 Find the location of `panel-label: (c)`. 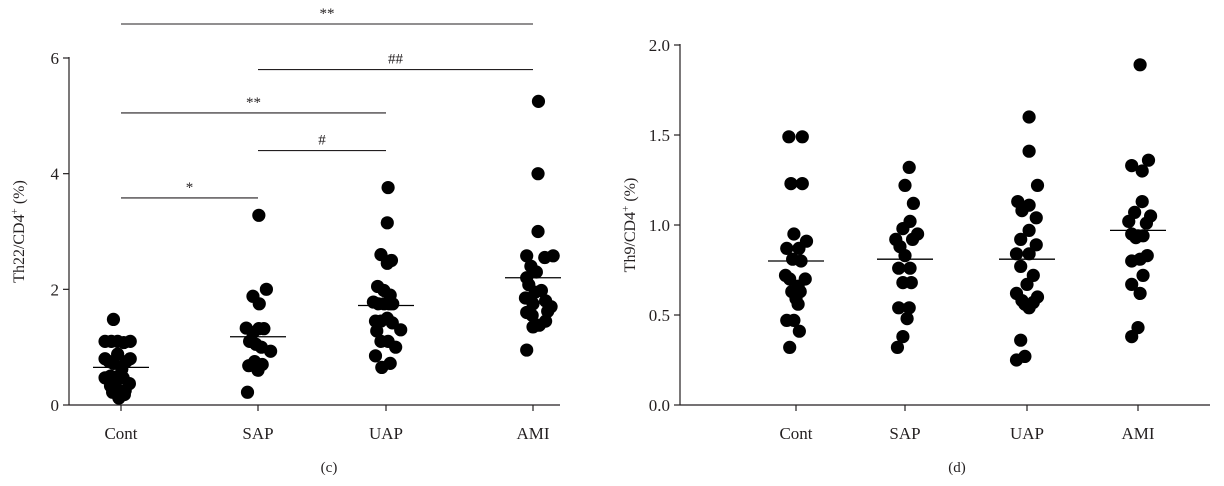

panel-label: (c) is located at coordinates (329, 468).